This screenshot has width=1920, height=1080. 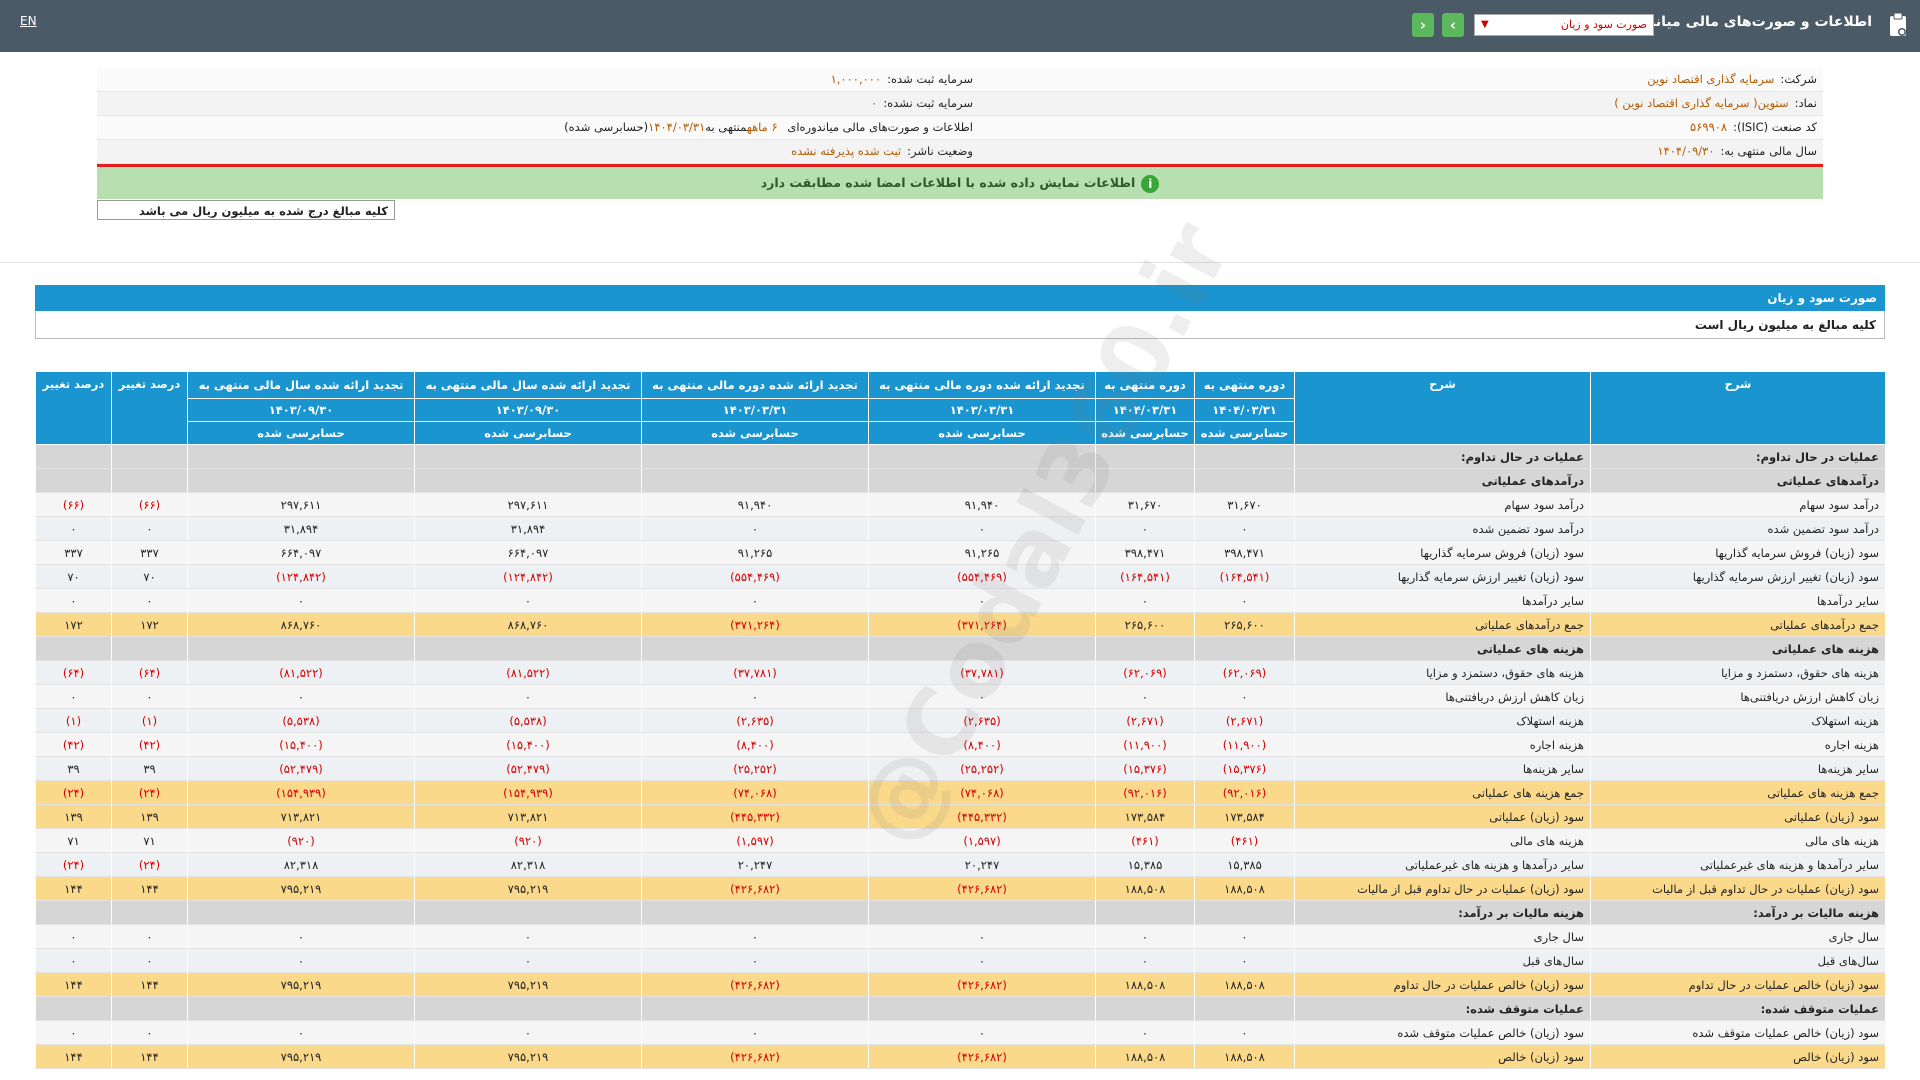 What do you see at coordinates (755, 720) in the screenshot?
I see `row-value: (۲,۶۳۵)` at bounding box center [755, 720].